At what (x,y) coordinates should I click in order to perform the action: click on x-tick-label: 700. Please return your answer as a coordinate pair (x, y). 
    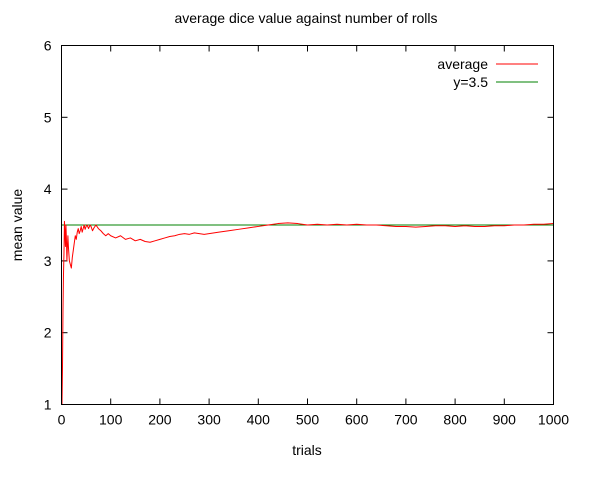
    Looking at the image, I should click on (406, 420).